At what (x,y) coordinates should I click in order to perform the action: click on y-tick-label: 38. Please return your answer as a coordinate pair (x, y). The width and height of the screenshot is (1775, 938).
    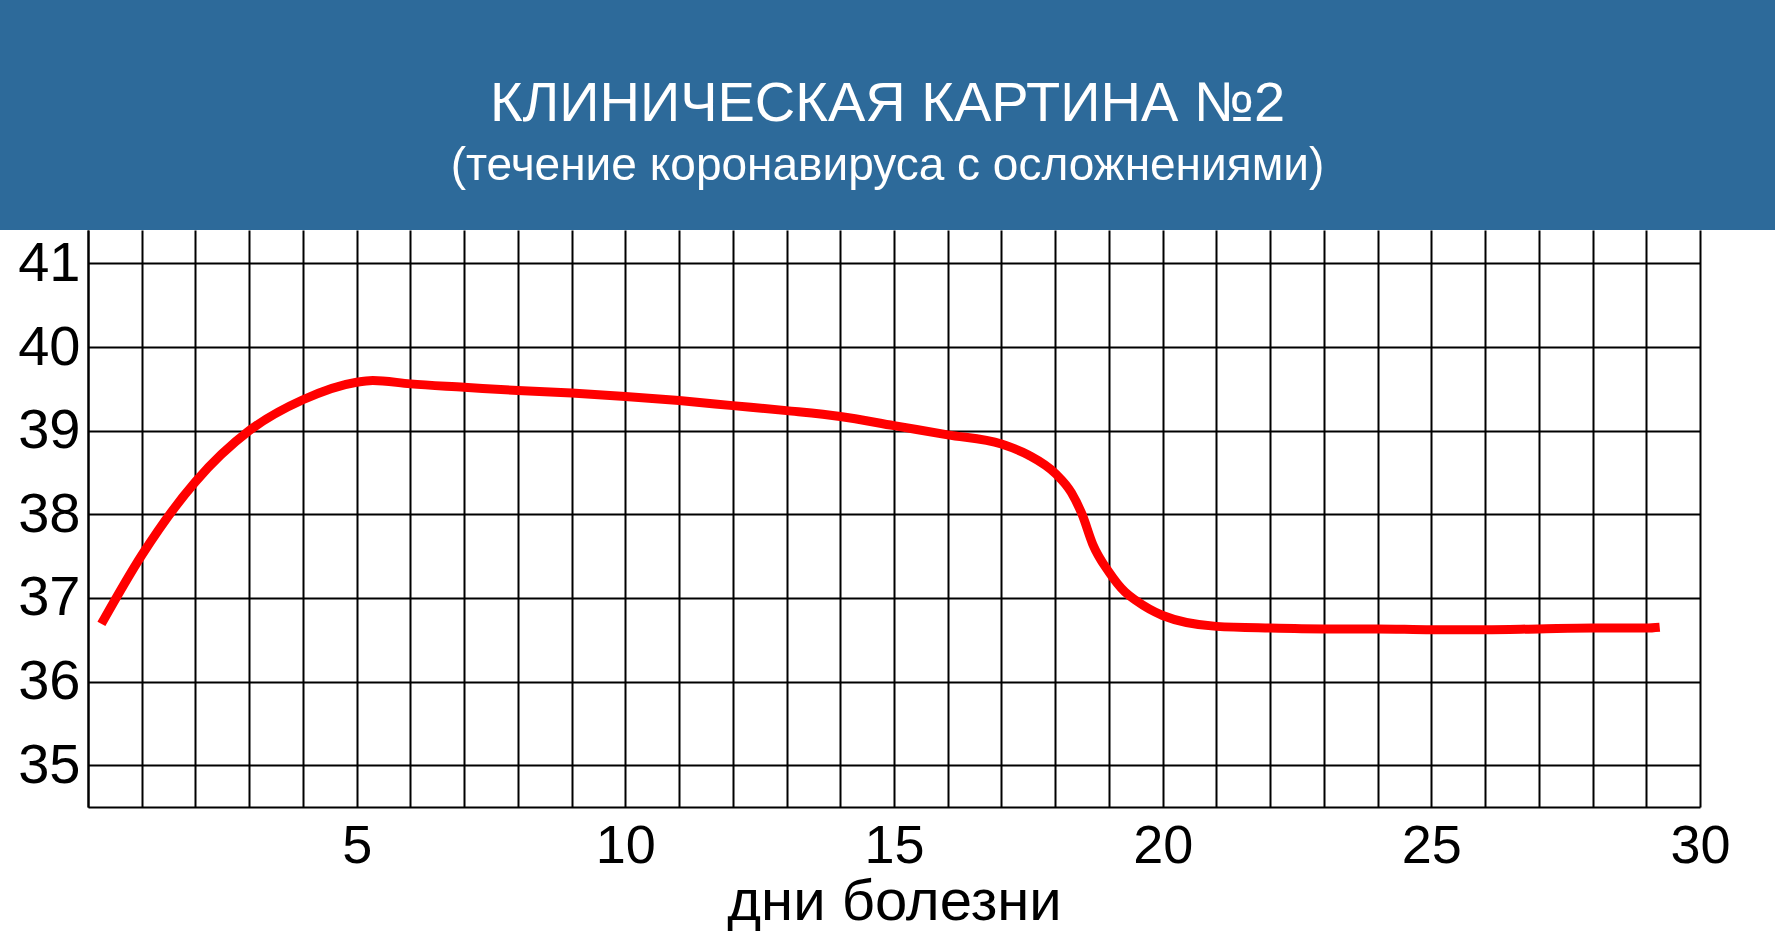
    Looking at the image, I should click on (49, 512).